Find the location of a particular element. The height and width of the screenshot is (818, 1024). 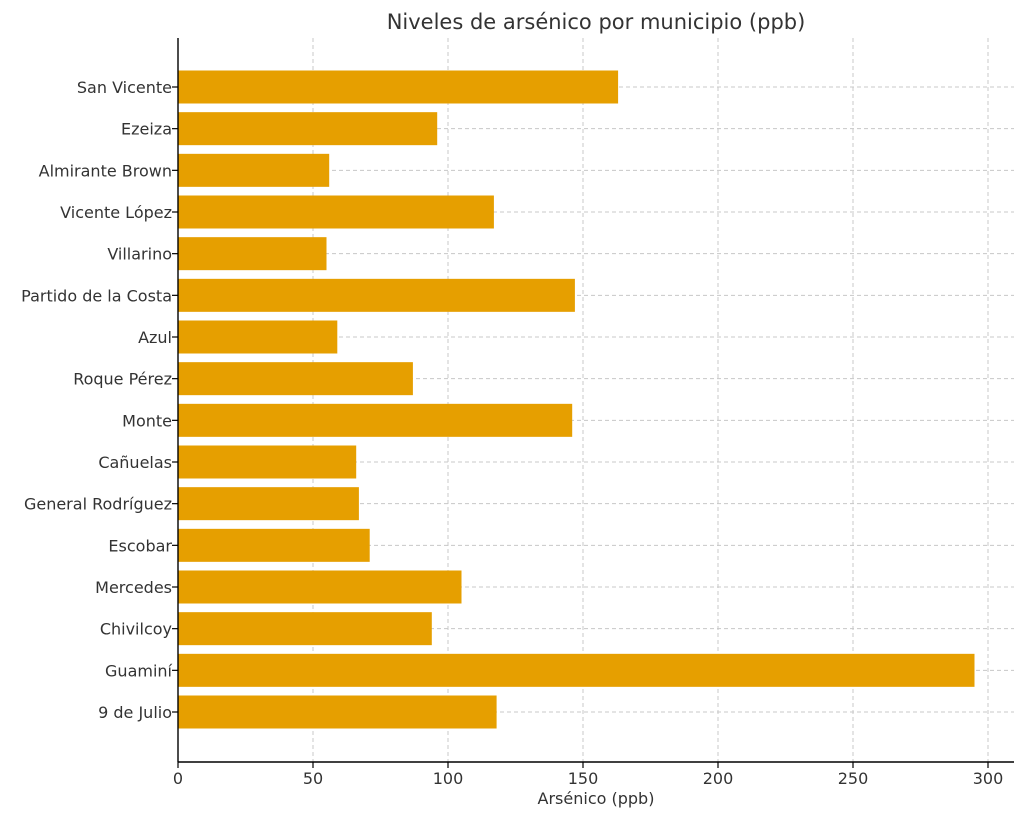

y-tick-label: Villarino is located at coordinates (139, 254).